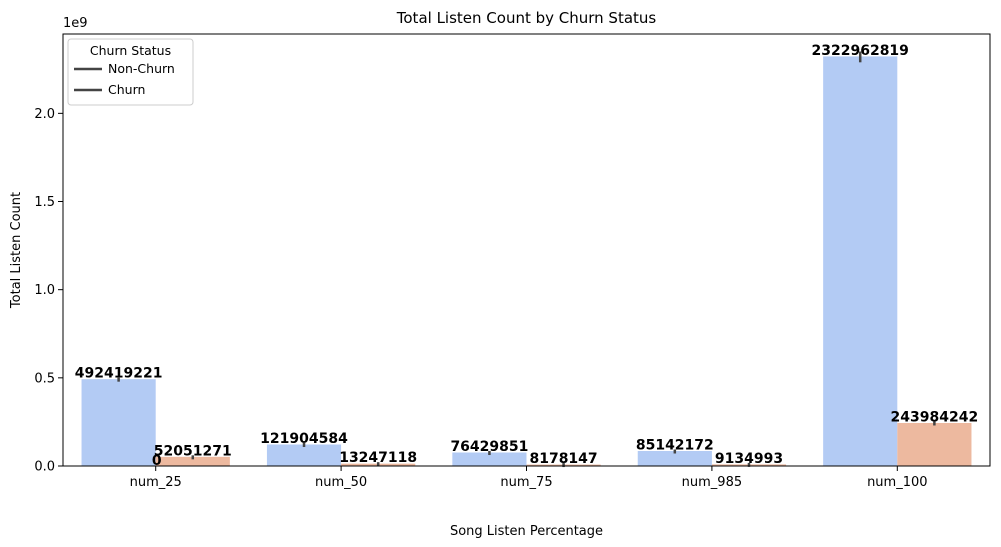 Image resolution: width=1001 pixels, height=547 pixels. Describe the element at coordinates (749, 459) in the screenshot. I see `value-label-churn-num_985: 9134993` at that location.